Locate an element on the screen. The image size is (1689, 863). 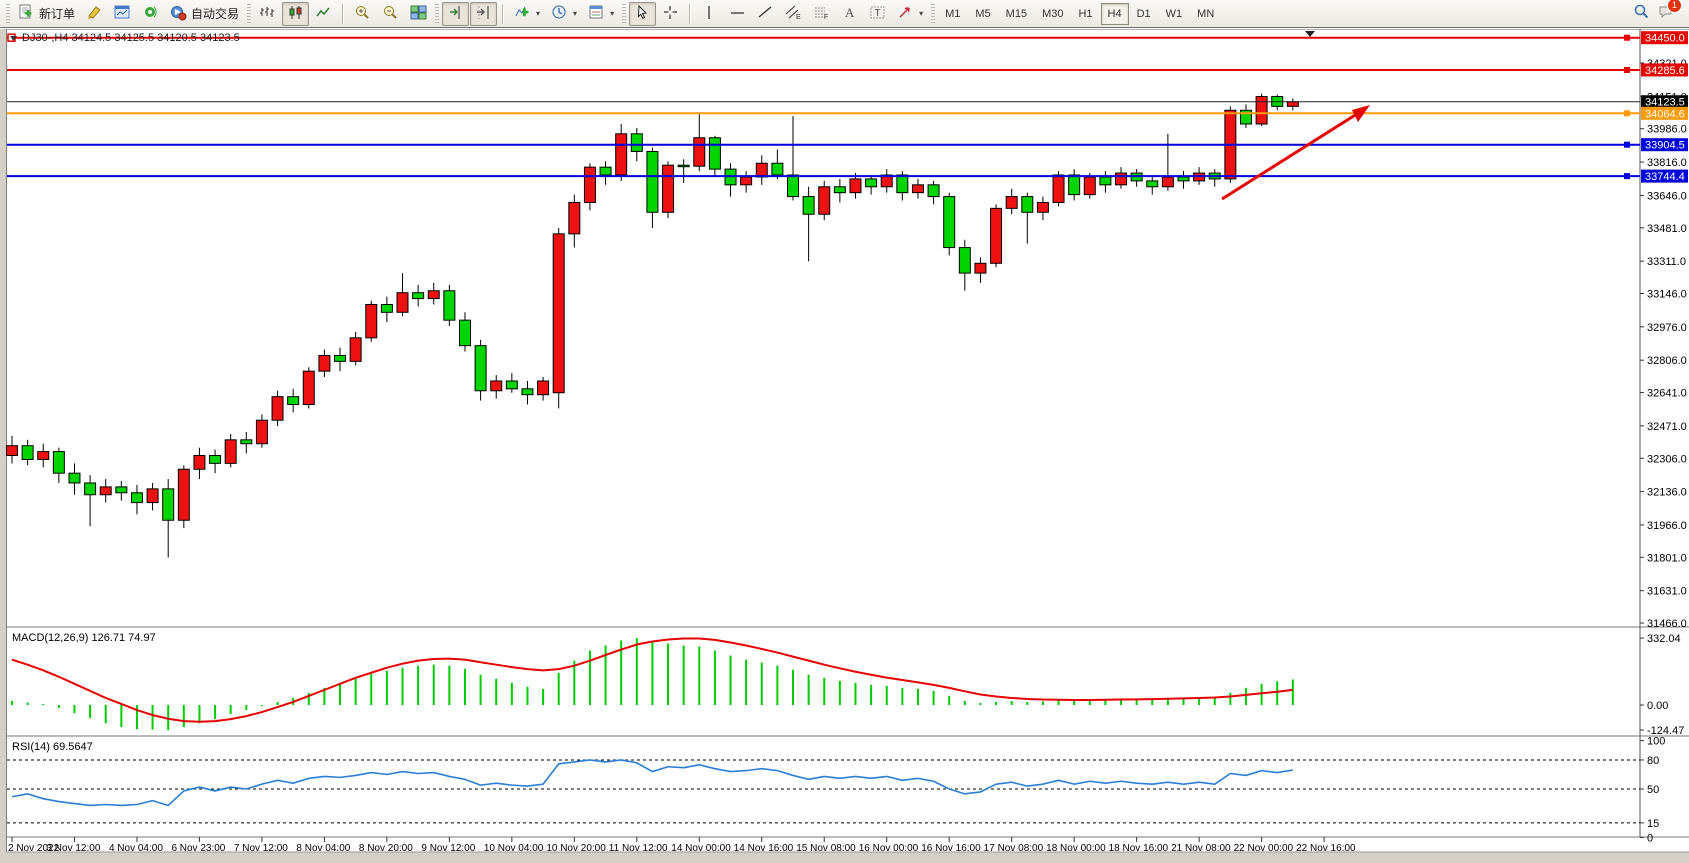
sound-alert-button is located at coordinates (150, 14).